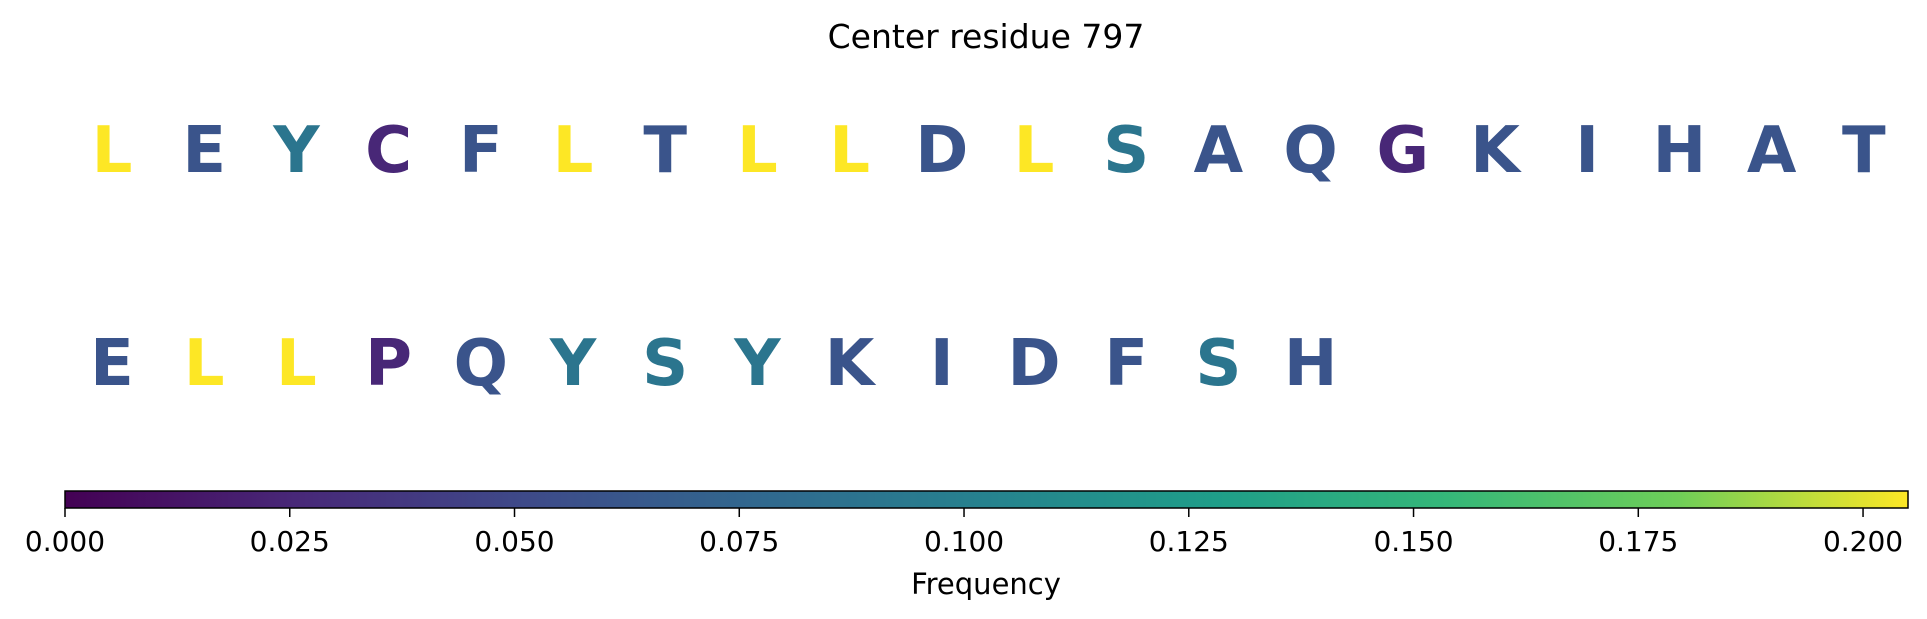 This screenshot has height=619, width=1927. Describe the element at coordinates (986, 499) in the screenshot. I see `colorbar-gradient-bar` at that location.